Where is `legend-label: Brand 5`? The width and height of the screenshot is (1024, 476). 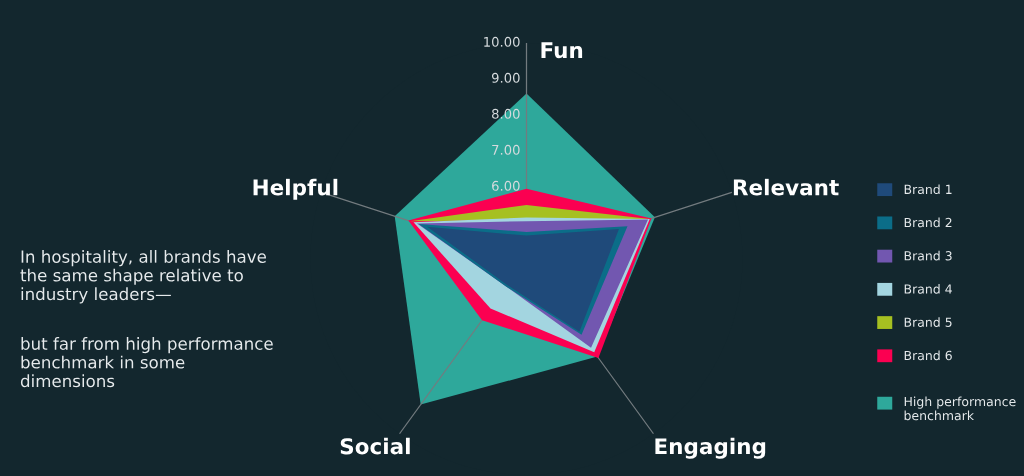
legend-label: Brand 5 is located at coordinates (928, 322).